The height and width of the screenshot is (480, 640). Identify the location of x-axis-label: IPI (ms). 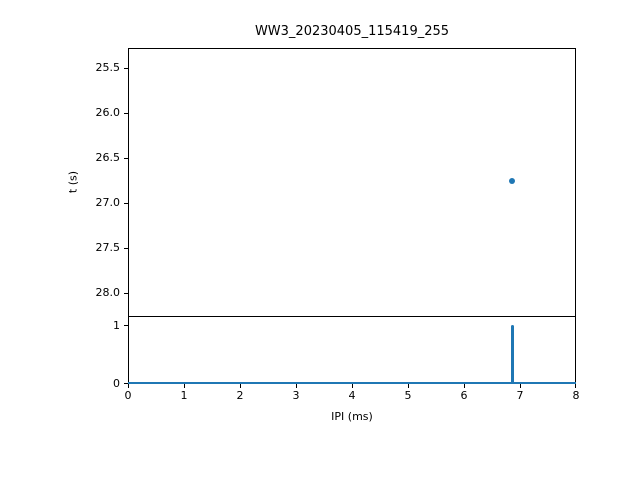
(352, 416).